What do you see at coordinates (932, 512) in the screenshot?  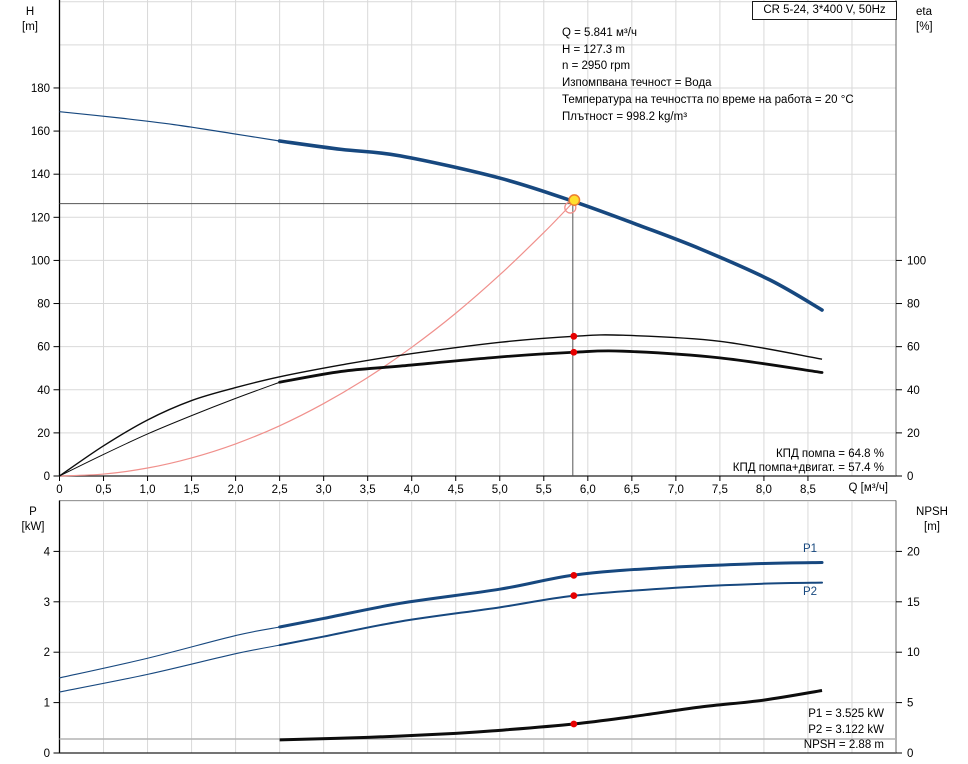 I see `axis-title-npsh: NPSH` at bounding box center [932, 512].